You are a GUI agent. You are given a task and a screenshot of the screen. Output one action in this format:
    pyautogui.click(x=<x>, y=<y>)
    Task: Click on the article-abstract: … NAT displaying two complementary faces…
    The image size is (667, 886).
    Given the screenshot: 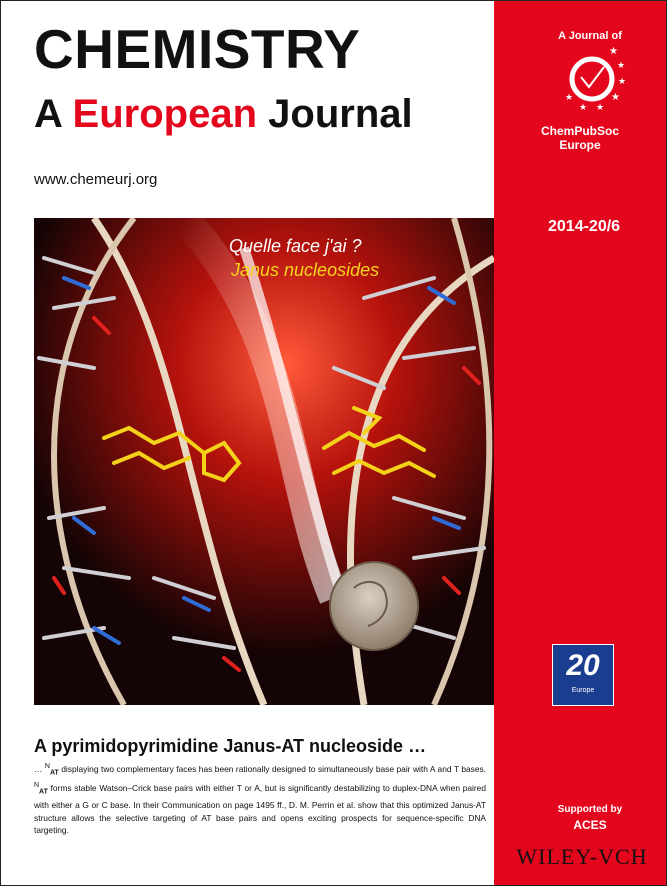 What is the action you would take?
    pyautogui.click(x=260, y=799)
    